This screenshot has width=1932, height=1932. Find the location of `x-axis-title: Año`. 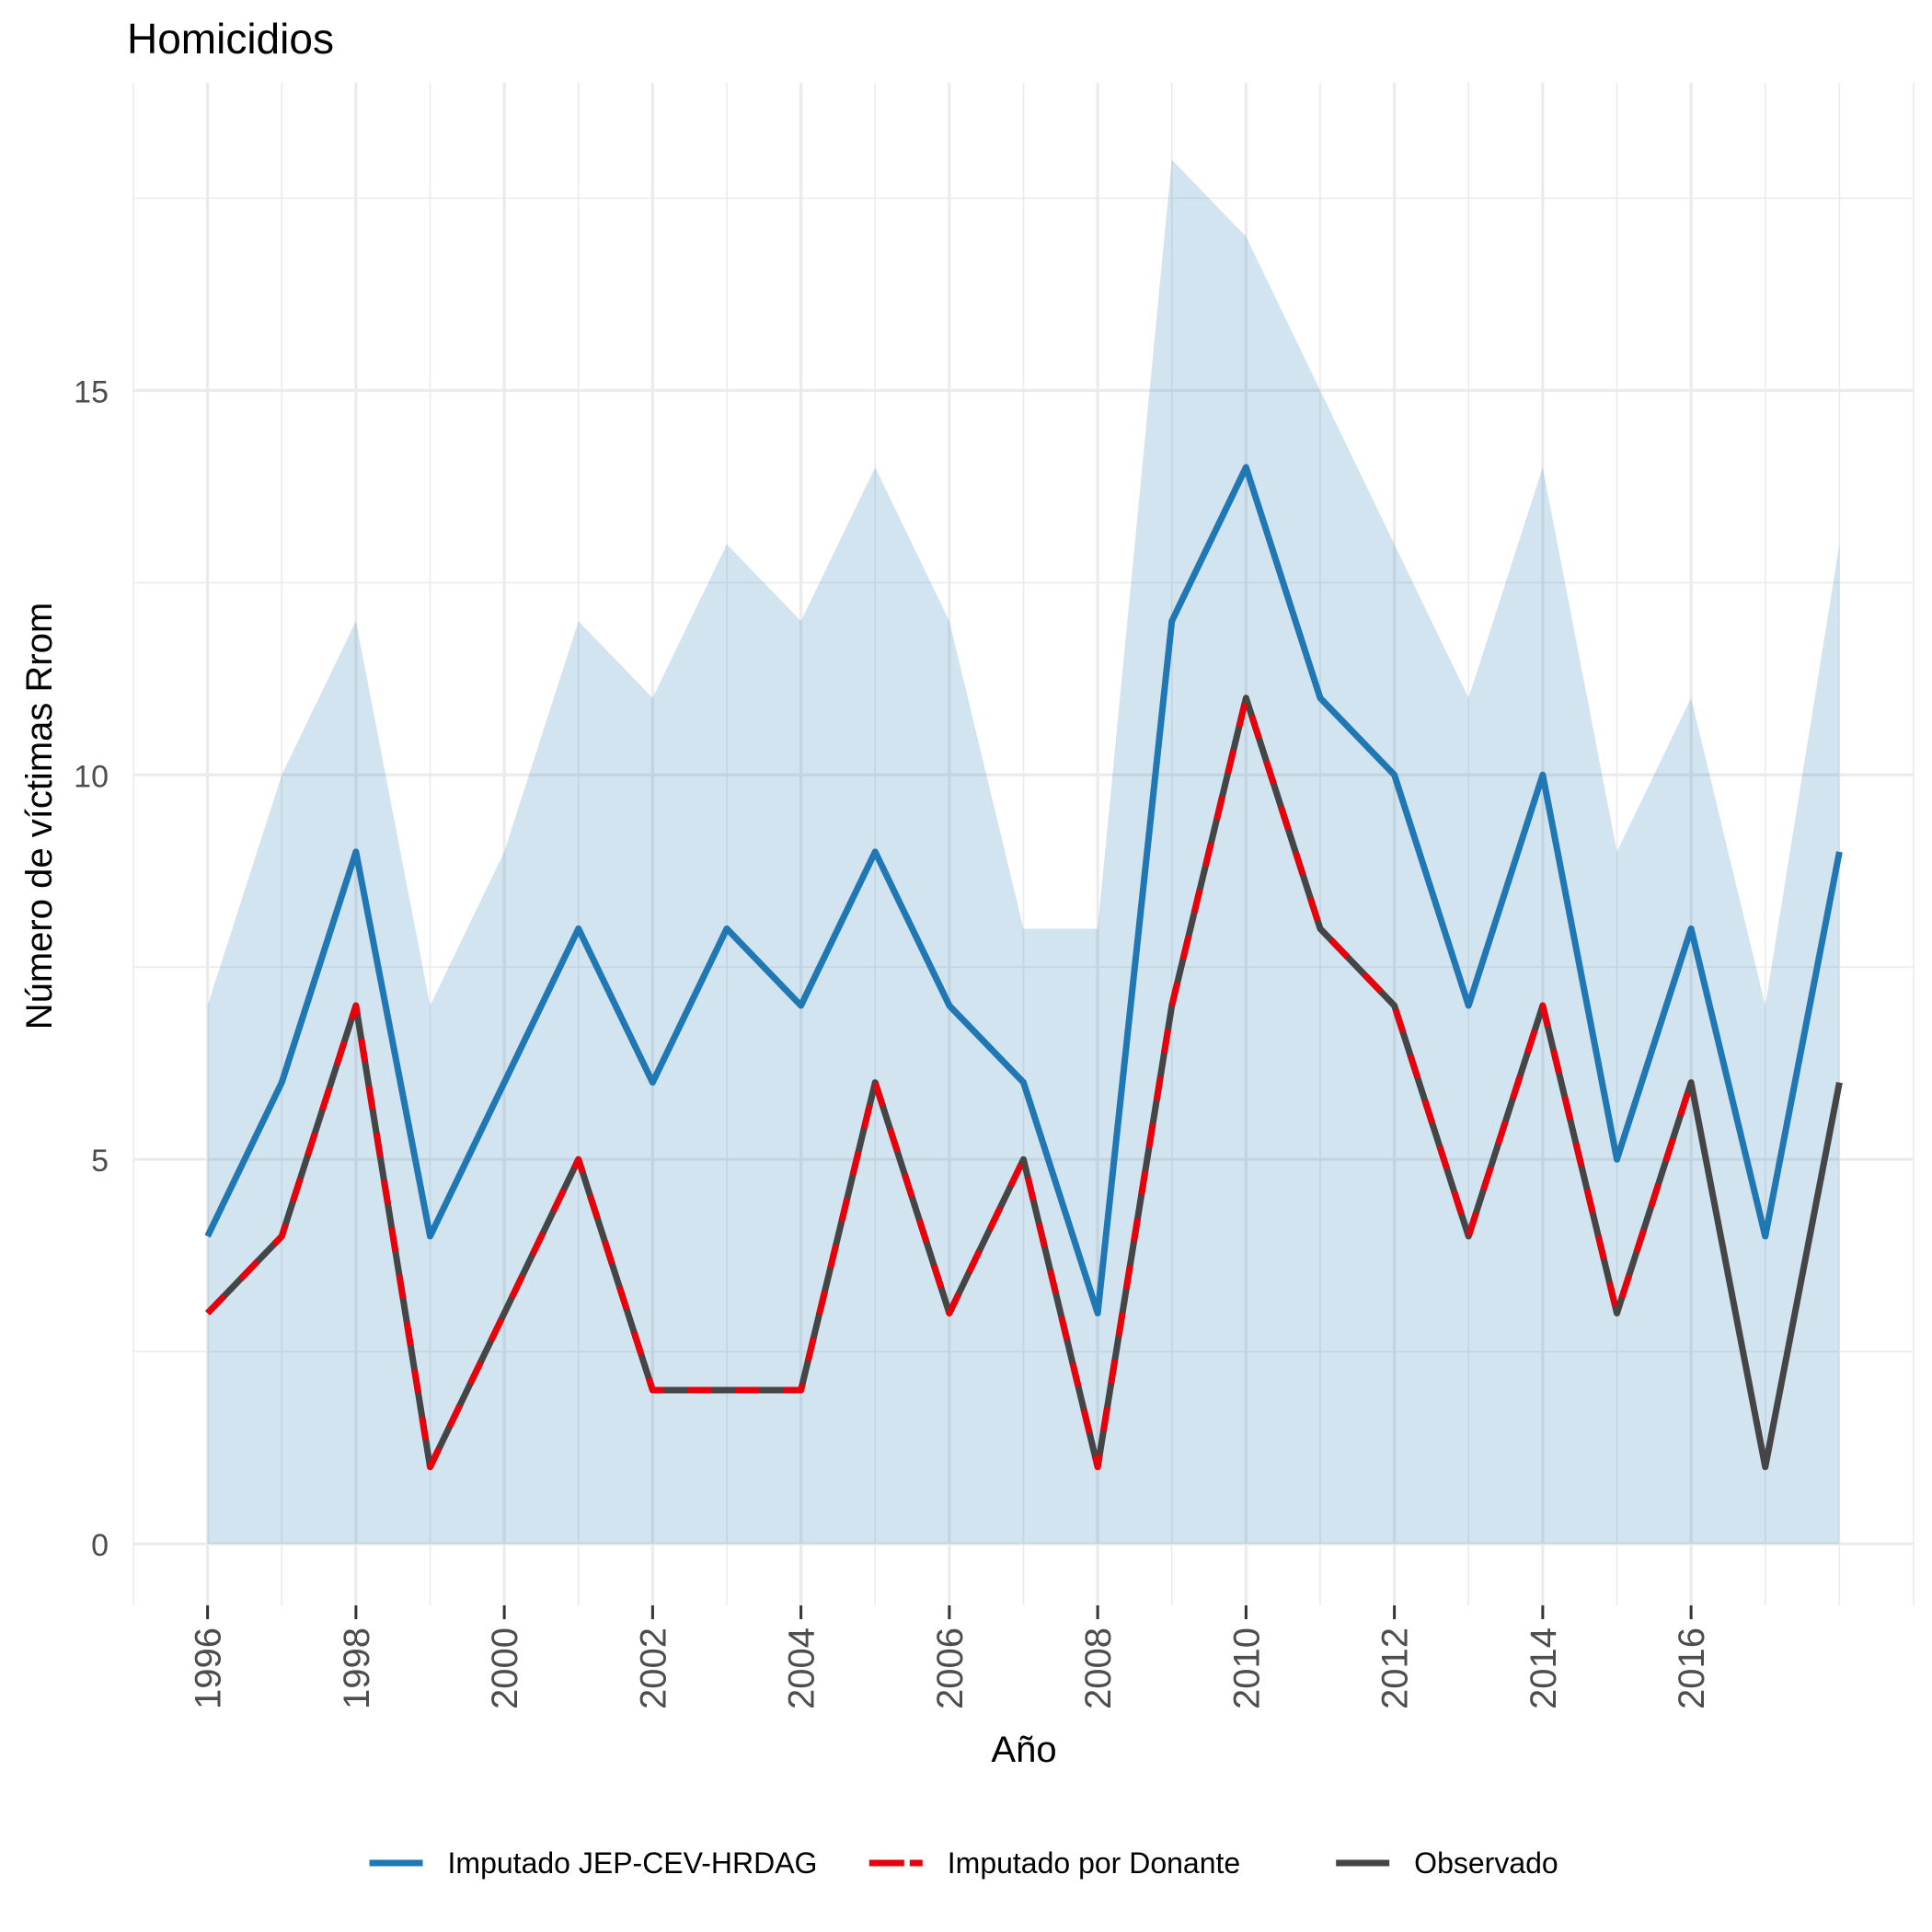

x-axis-title: Año is located at coordinates (1023, 1750).